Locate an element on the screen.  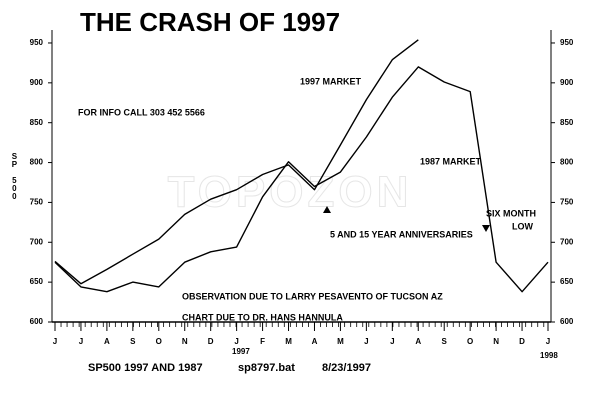
y-tick-label: 800 is located at coordinates (37, 162).